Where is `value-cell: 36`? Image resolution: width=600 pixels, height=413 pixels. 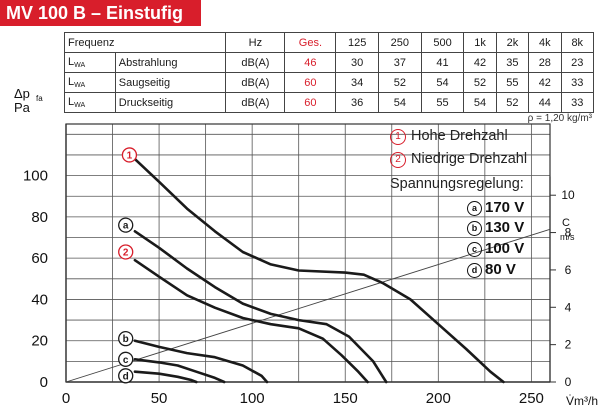
value-cell: 36 is located at coordinates (357, 102).